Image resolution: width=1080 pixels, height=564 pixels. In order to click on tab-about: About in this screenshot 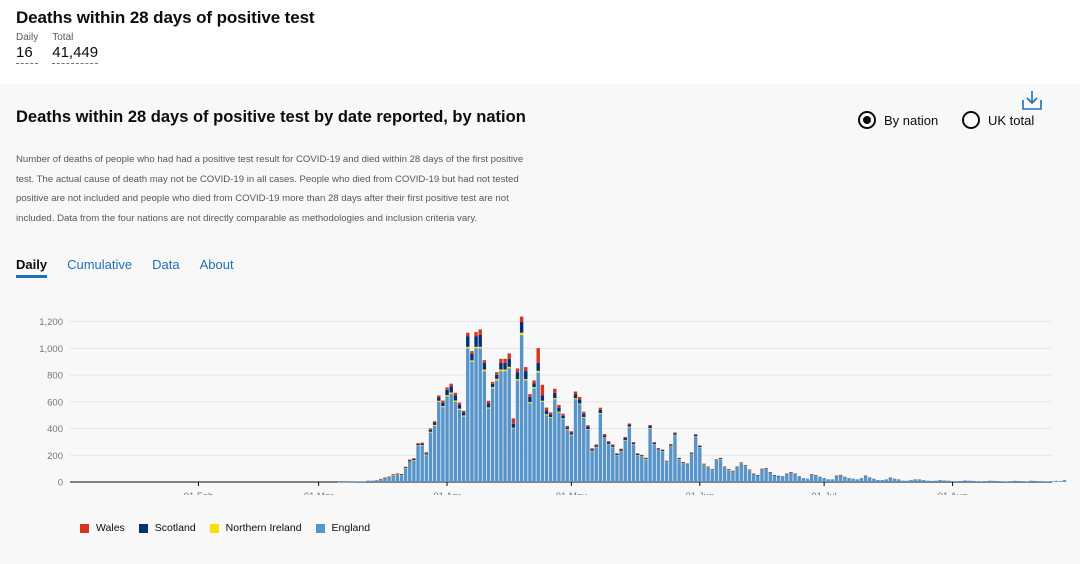, I will do `click(216, 264)`.